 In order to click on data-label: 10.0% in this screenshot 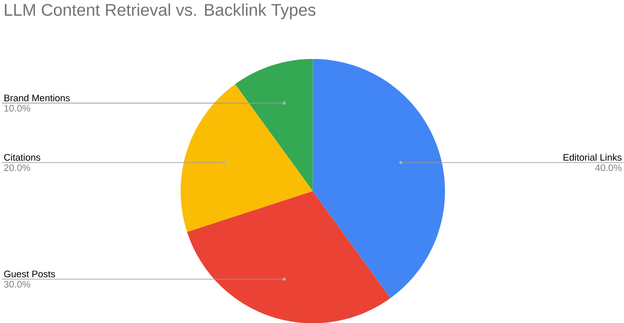, I will do `click(17, 108)`.